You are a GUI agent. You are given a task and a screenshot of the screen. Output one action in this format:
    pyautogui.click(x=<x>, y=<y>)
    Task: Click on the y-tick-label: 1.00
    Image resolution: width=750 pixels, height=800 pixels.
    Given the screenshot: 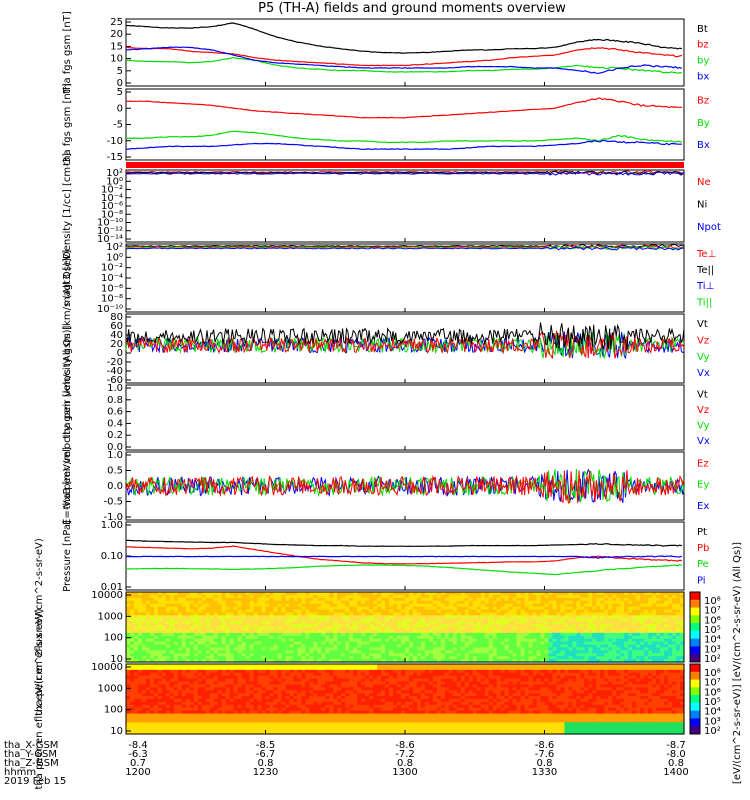 What is the action you would take?
    pyautogui.click(x=112, y=525)
    